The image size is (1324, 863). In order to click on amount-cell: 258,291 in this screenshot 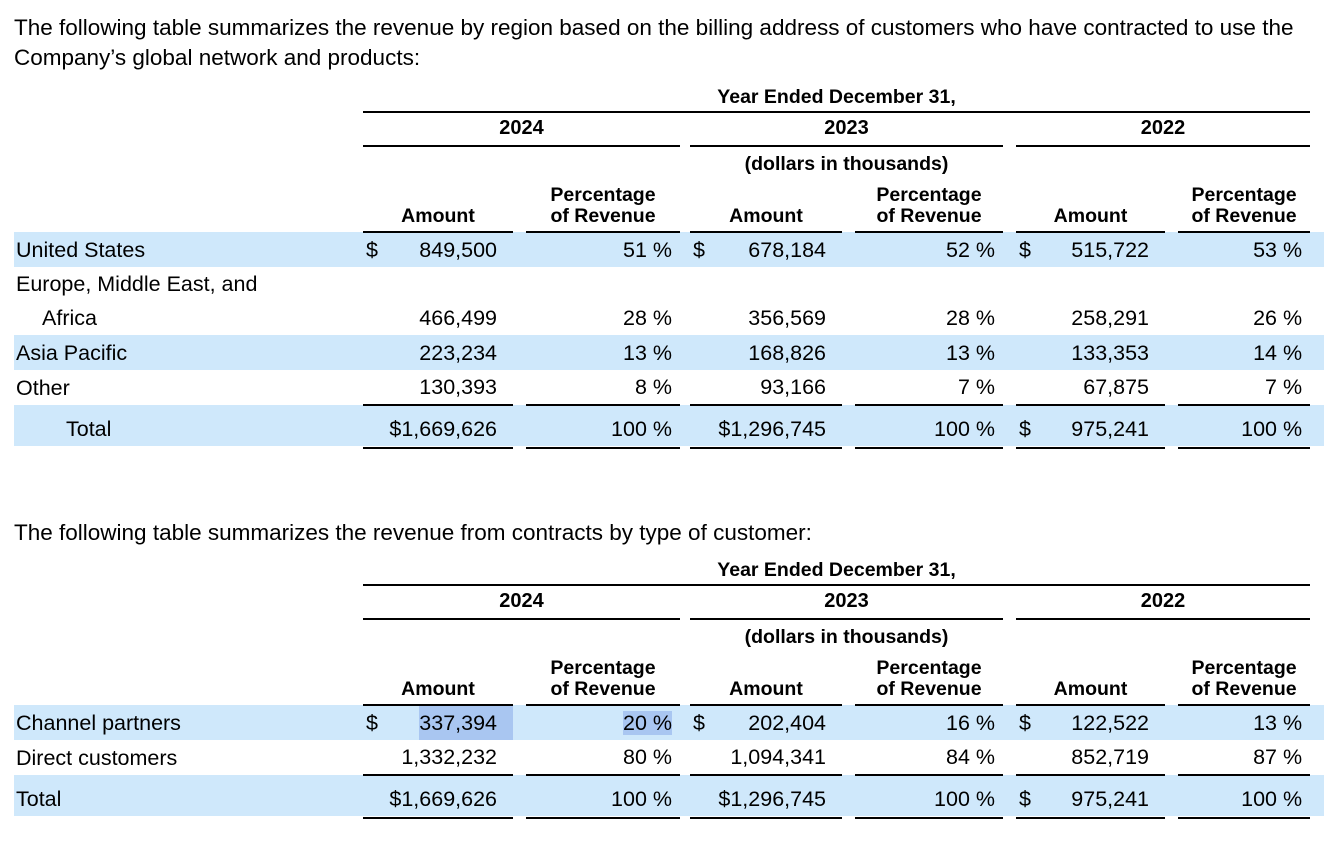, I will do `click(1090, 301)`.